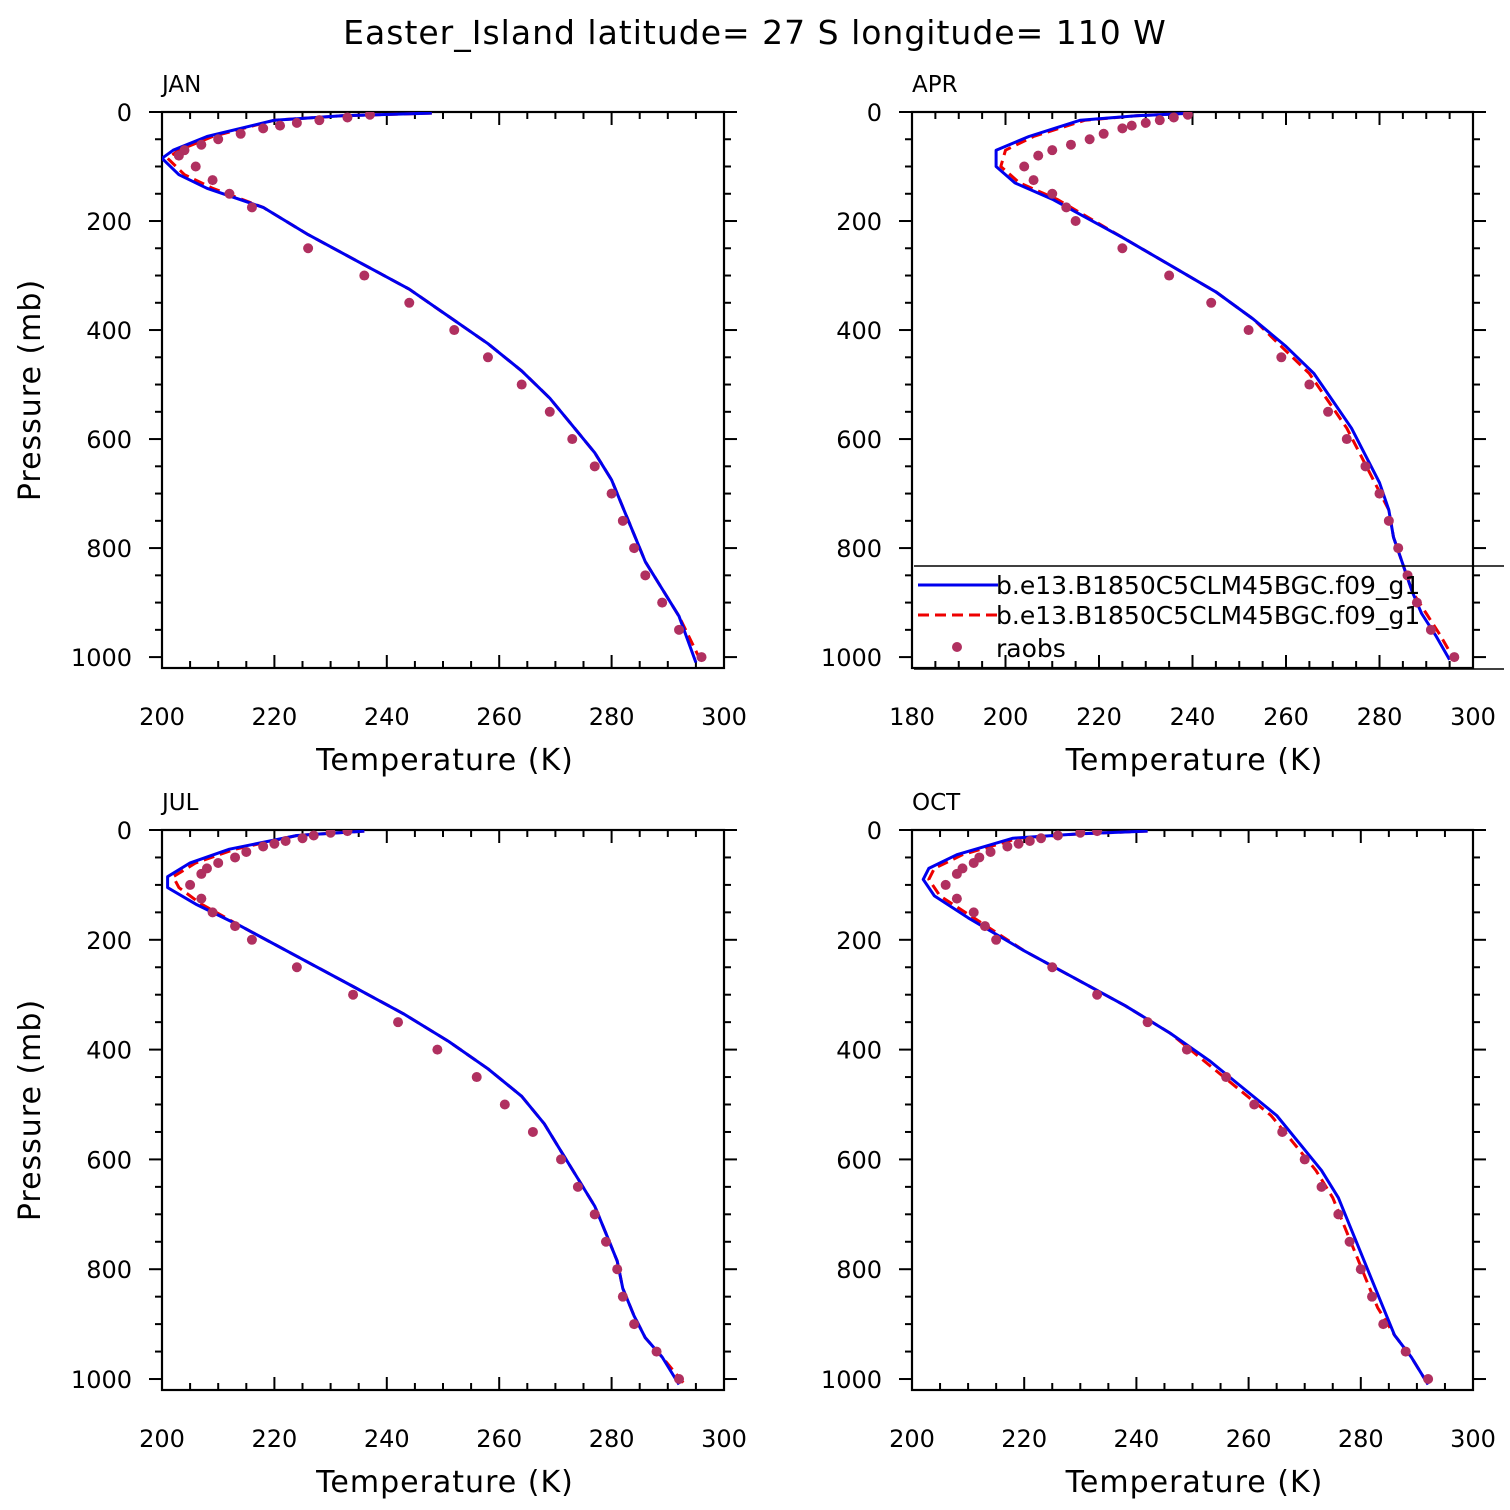 The image size is (1510, 1510). I want to click on series-group, so click(1227, 387).